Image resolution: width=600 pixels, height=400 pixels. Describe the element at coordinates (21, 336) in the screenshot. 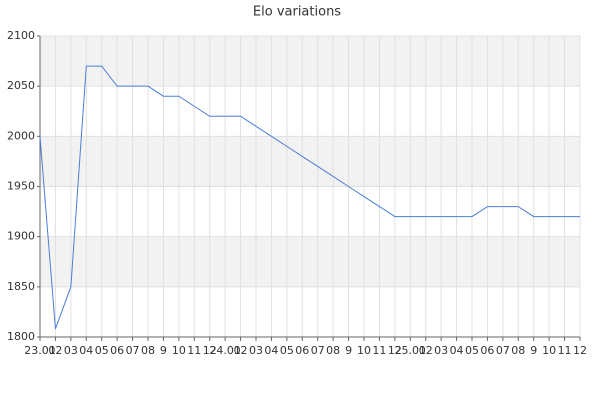

I see `y-tick-label: 1800` at that location.